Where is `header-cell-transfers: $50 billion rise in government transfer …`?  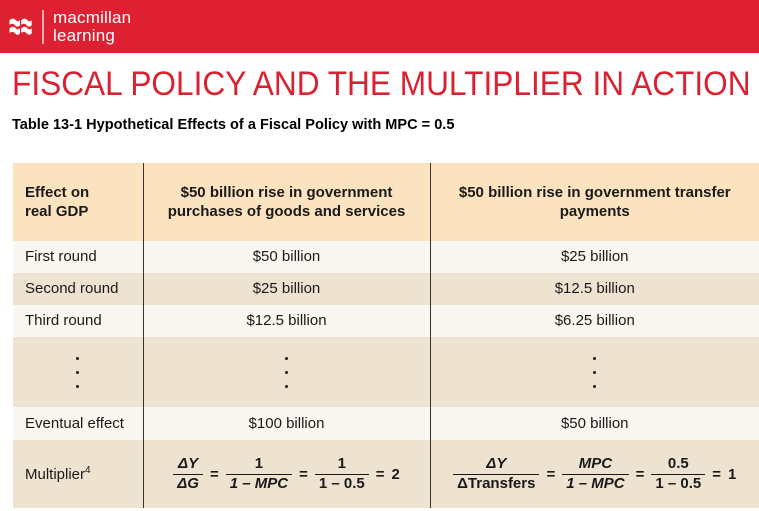
header-cell-transfers: $50 billion rise in government transfer … is located at coordinates (594, 202).